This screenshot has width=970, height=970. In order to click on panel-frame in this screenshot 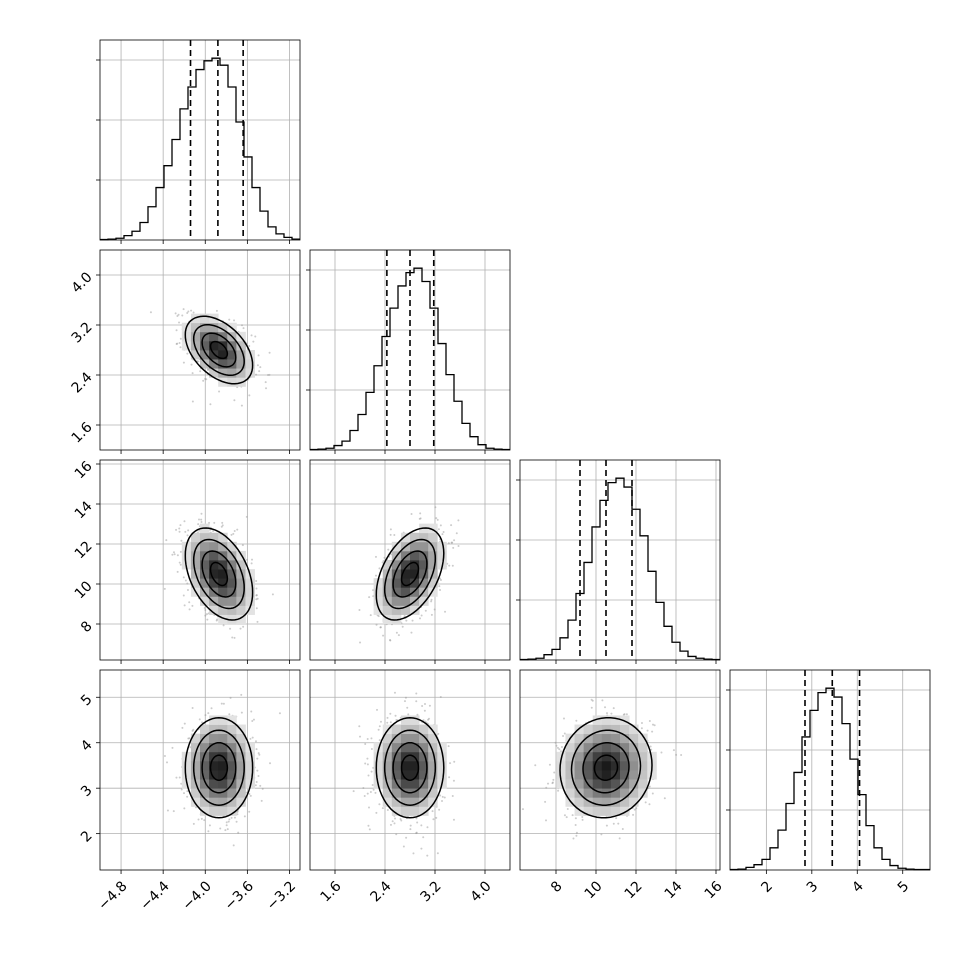, I will do `click(200, 140)`.